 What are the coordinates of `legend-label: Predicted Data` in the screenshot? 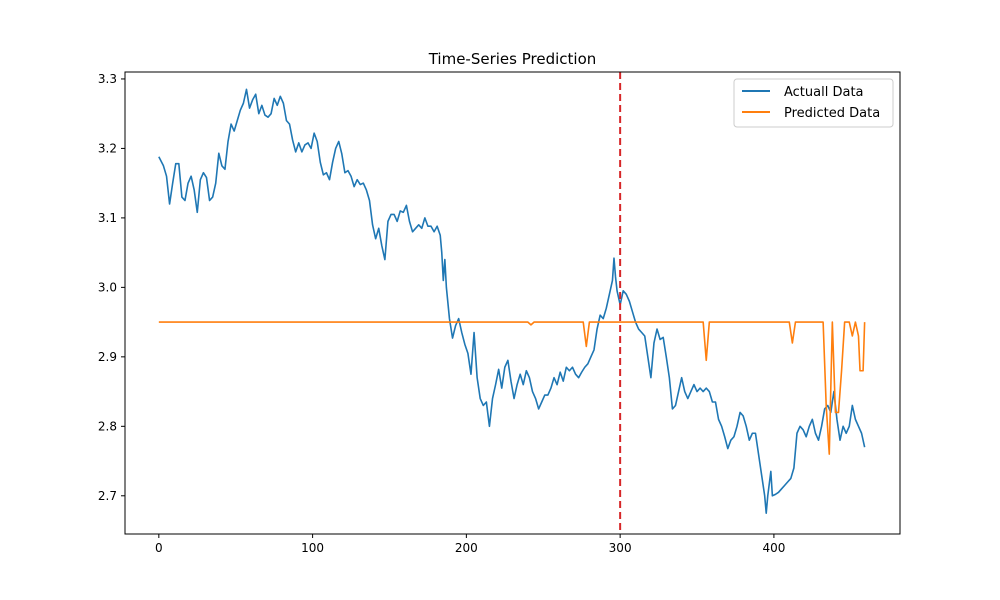 It's located at (832, 113).